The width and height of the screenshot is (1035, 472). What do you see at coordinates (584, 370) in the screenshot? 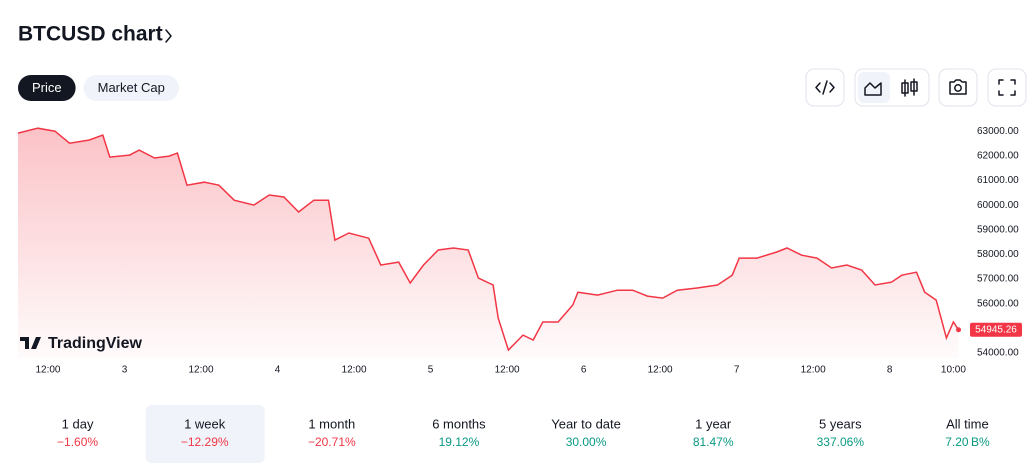
I see `x-tick-label: 6` at bounding box center [584, 370].